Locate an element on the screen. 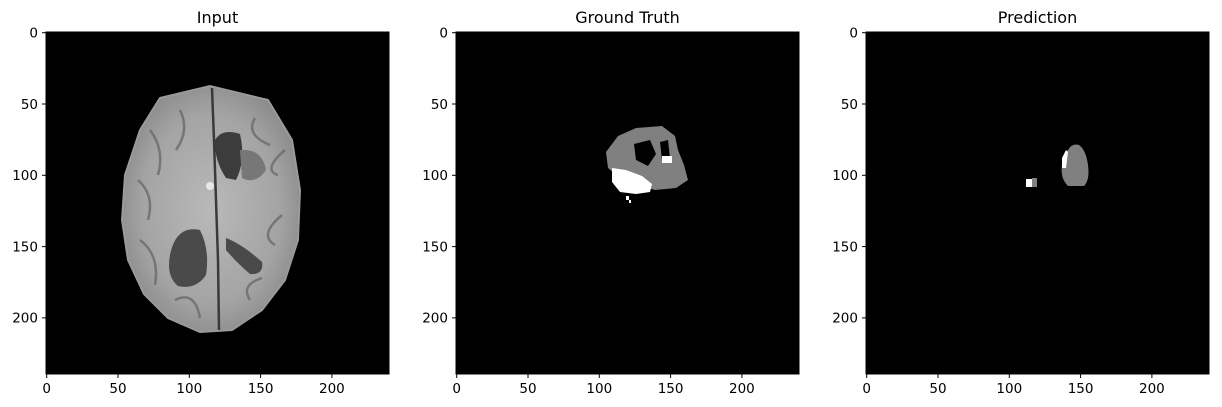 The height and width of the screenshot is (407, 1222). y-axis-input: 0 50 100 150 200 is located at coordinates (29, 176).